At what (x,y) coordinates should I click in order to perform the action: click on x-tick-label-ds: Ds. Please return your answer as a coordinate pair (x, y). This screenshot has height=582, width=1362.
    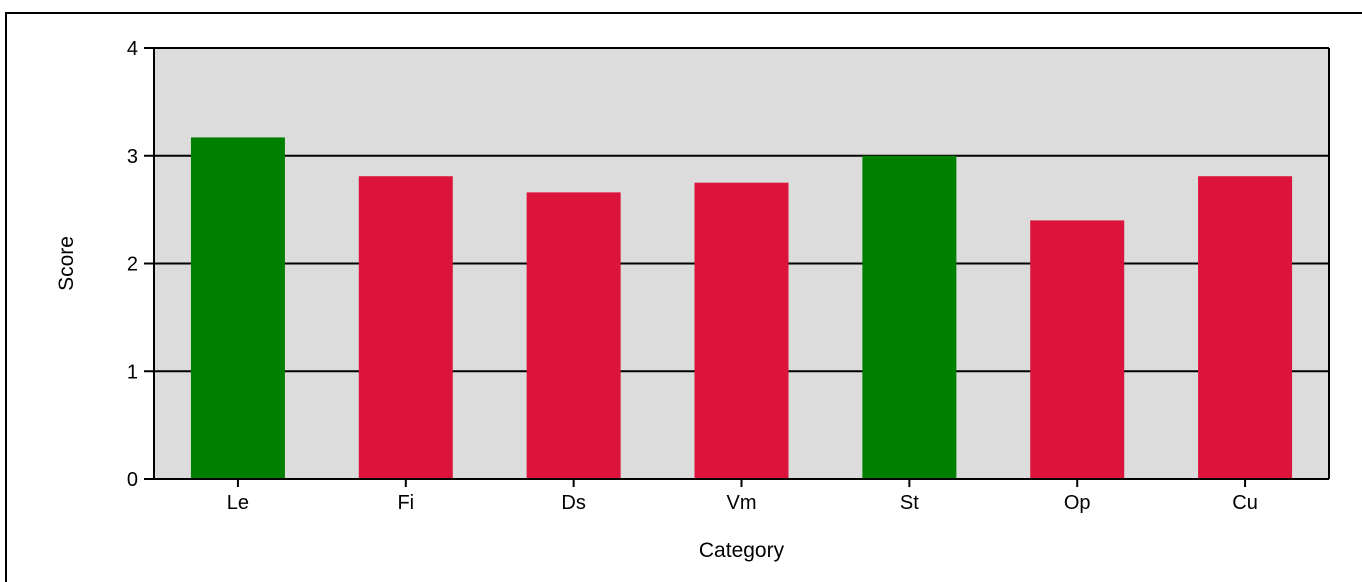
    Looking at the image, I should click on (573, 503).